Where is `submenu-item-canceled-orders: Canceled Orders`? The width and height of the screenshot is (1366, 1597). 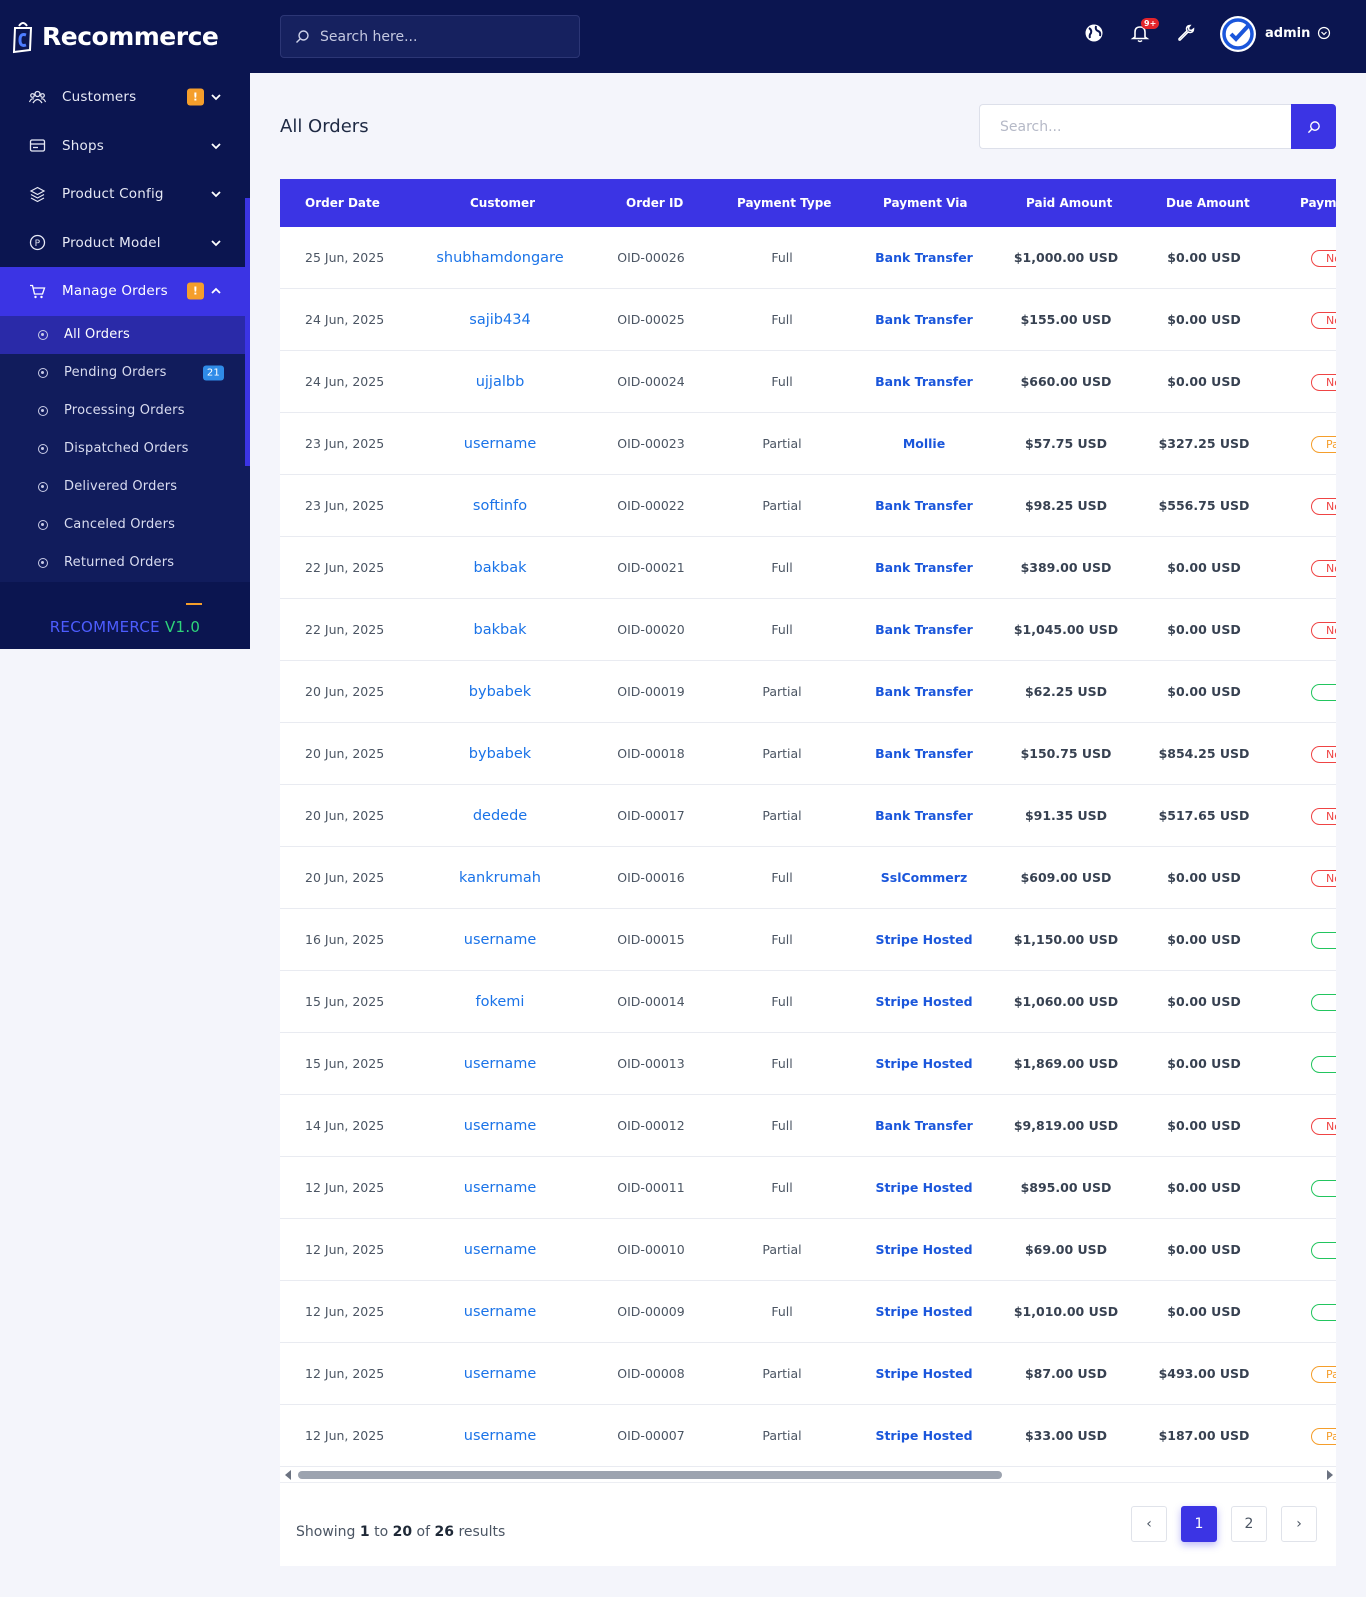 submenu-item-canceled-orders: Canceled Orders is located at coordinates (125, 525).